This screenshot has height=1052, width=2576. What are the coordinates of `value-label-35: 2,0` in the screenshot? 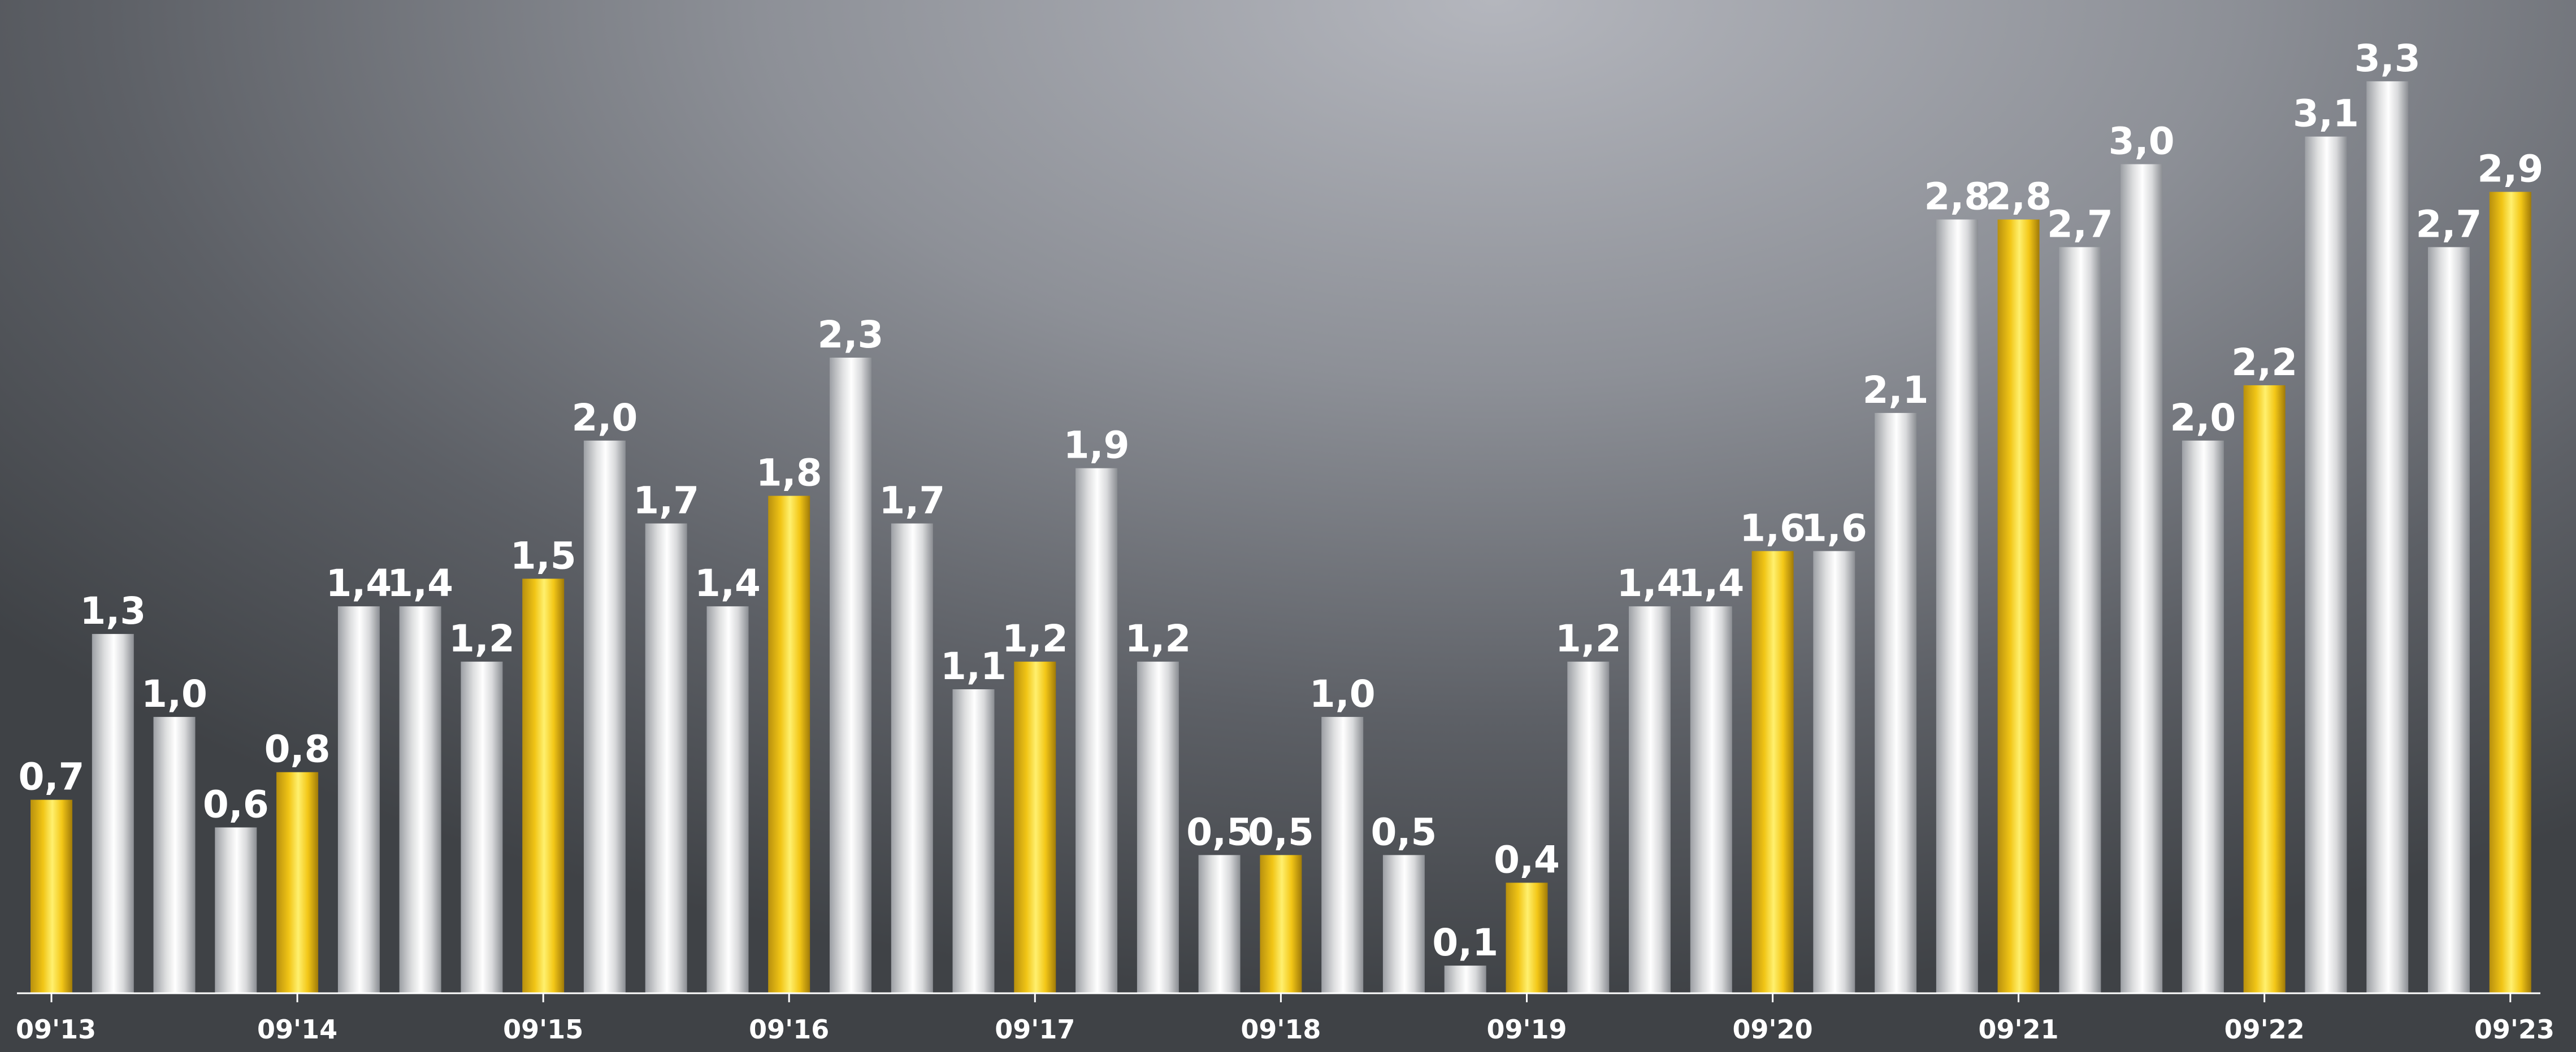 It's located at (2203, 418).